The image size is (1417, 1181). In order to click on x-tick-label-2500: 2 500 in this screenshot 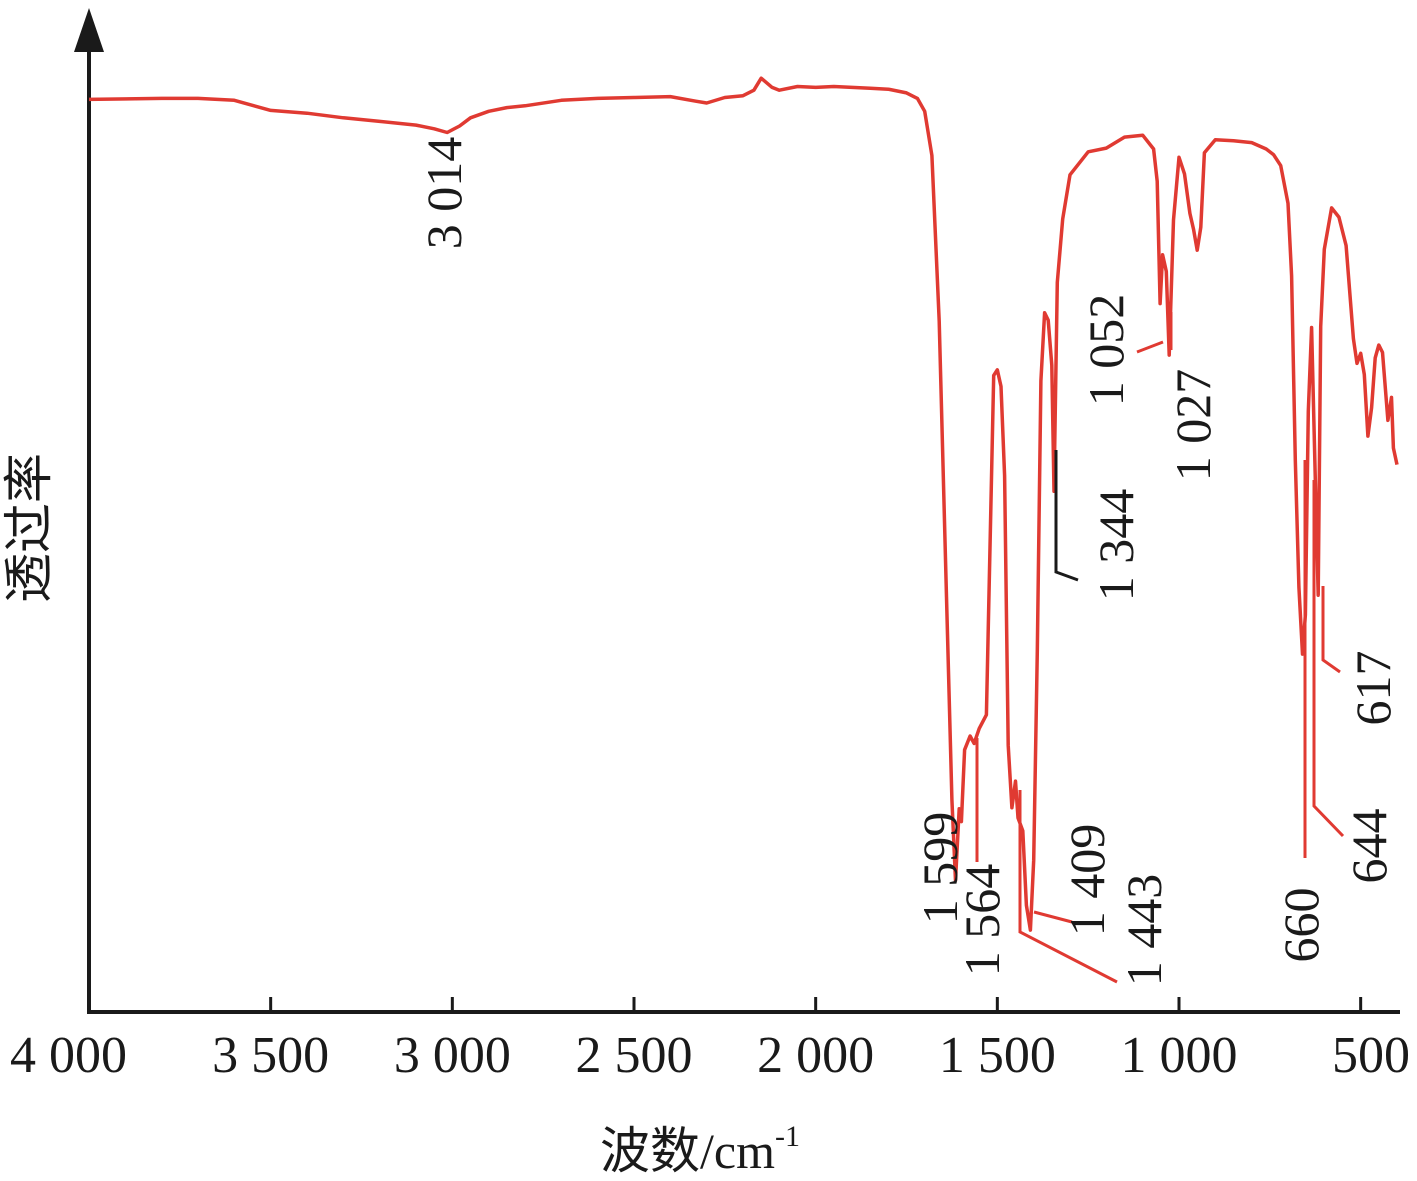, I will do `click(634, 1055)`.